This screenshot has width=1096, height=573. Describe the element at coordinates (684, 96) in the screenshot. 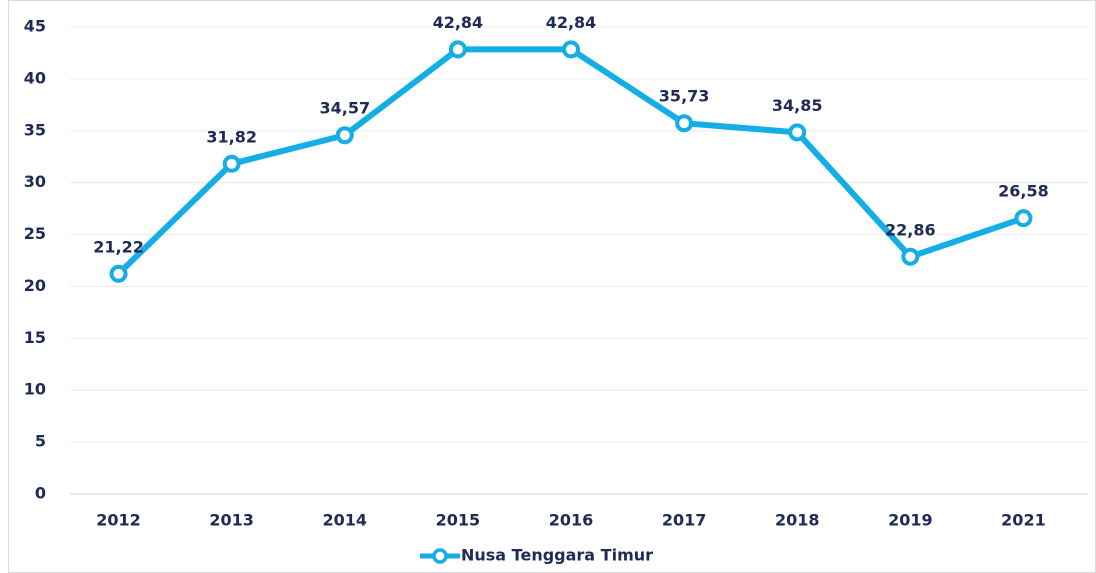

I see `data-label: 35,73` at that location.